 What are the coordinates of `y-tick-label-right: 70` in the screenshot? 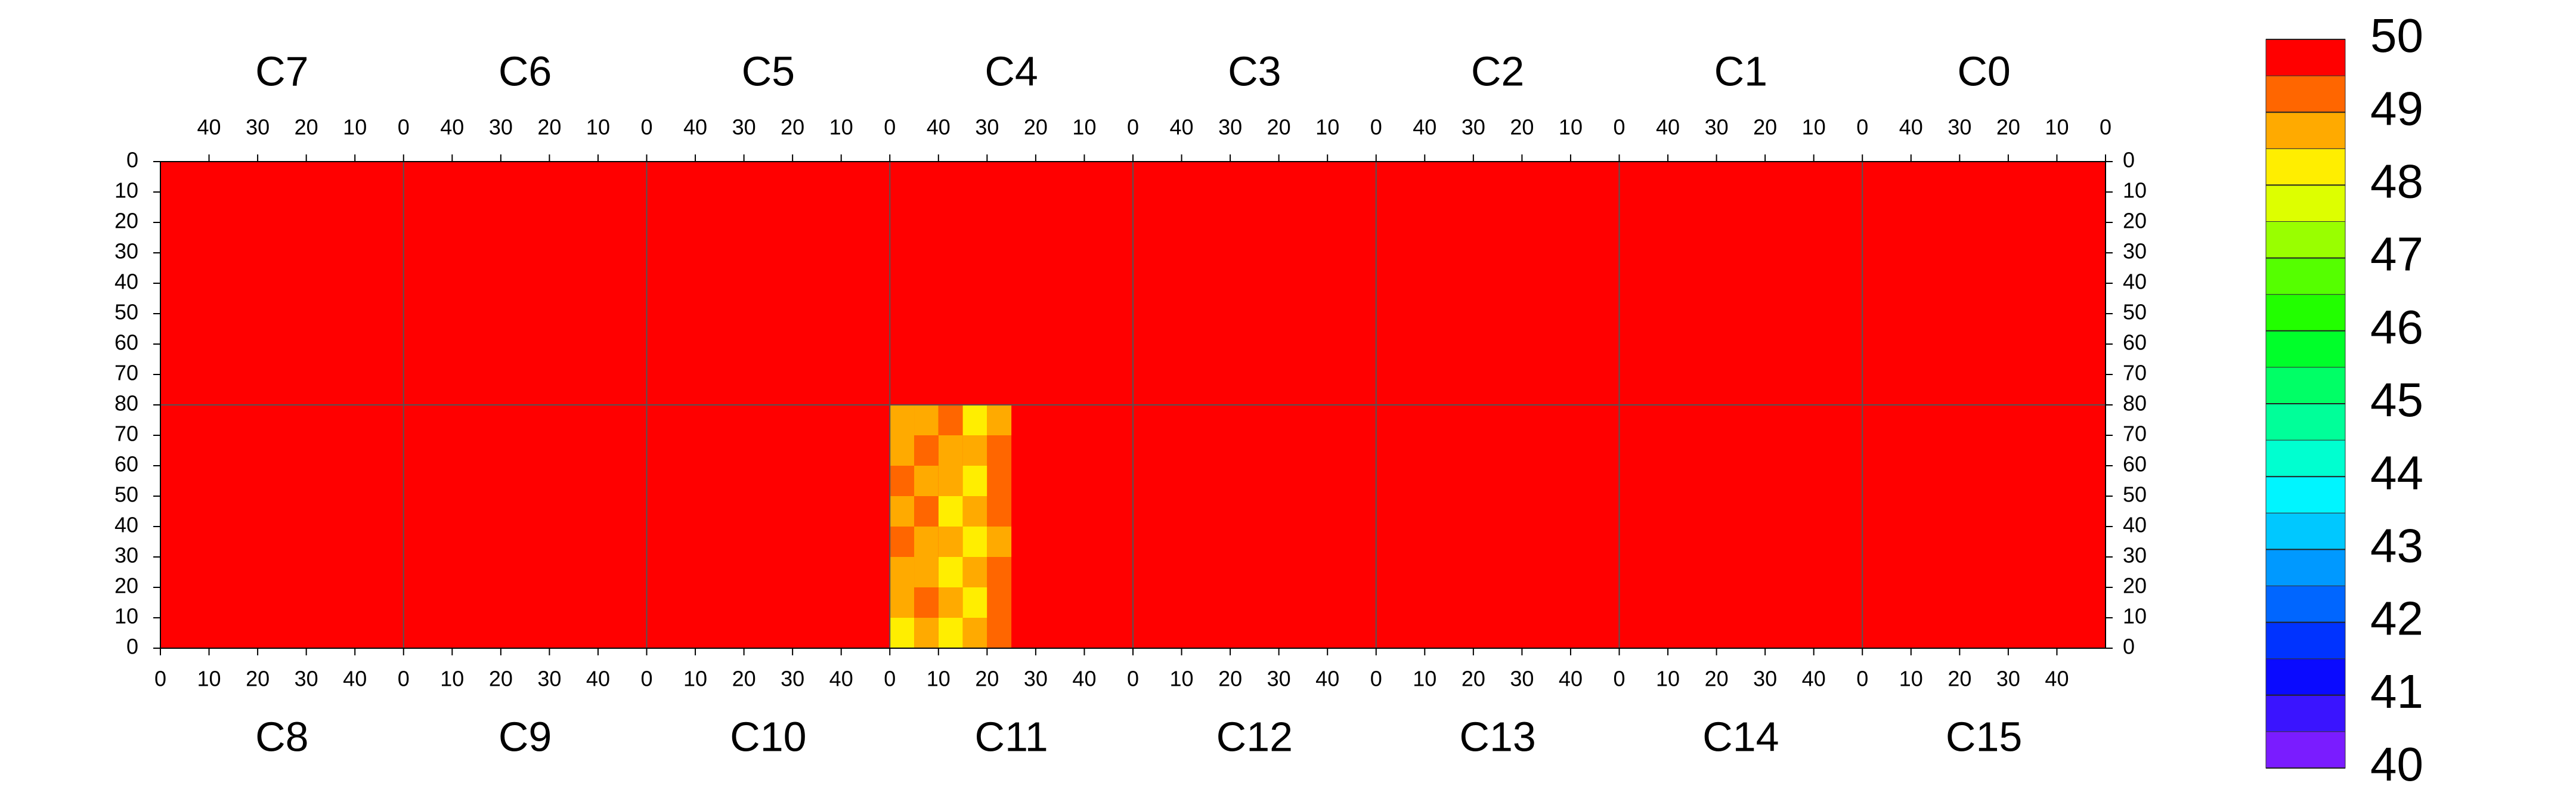 It's located at (2135, 373).